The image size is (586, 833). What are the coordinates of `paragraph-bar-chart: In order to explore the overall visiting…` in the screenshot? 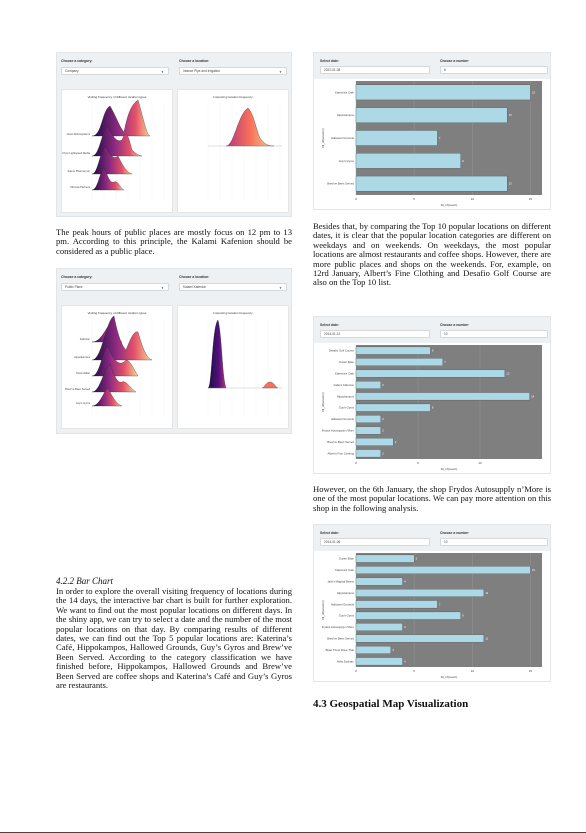 It's located at (174, 638).